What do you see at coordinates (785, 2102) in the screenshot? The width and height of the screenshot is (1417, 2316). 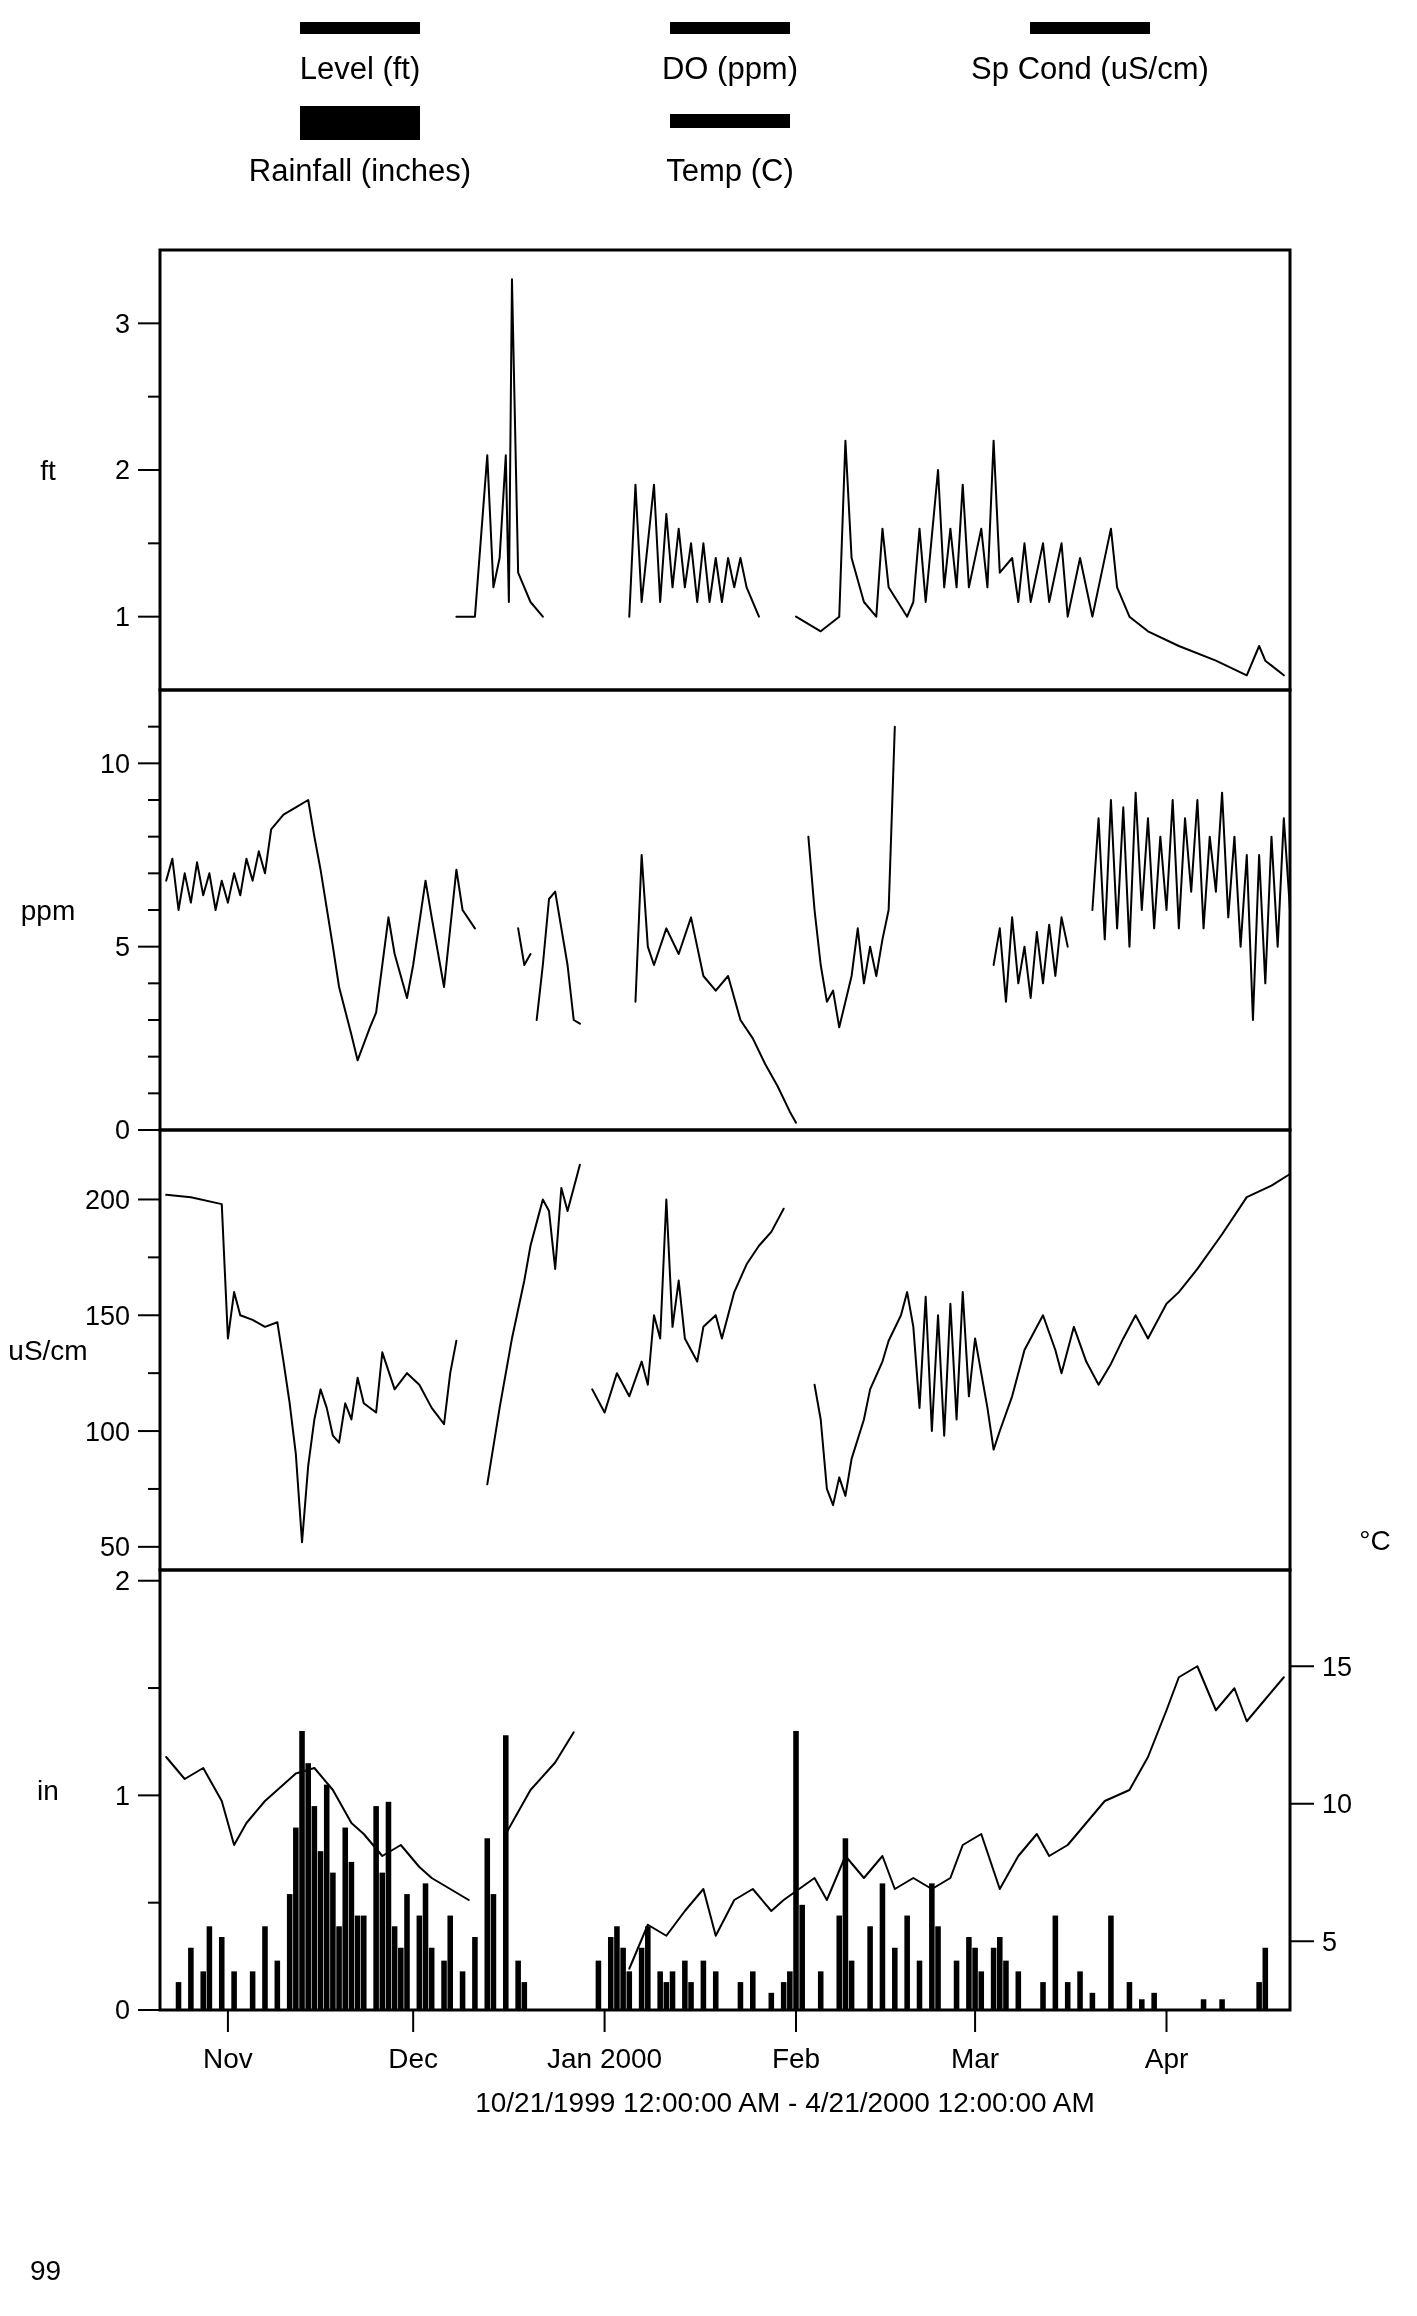 I see `x-axis-title: 10/21/1999 12:00:00 AM - 4/21/2000 12:00:00 AM` at bounding box center [785, 2102].